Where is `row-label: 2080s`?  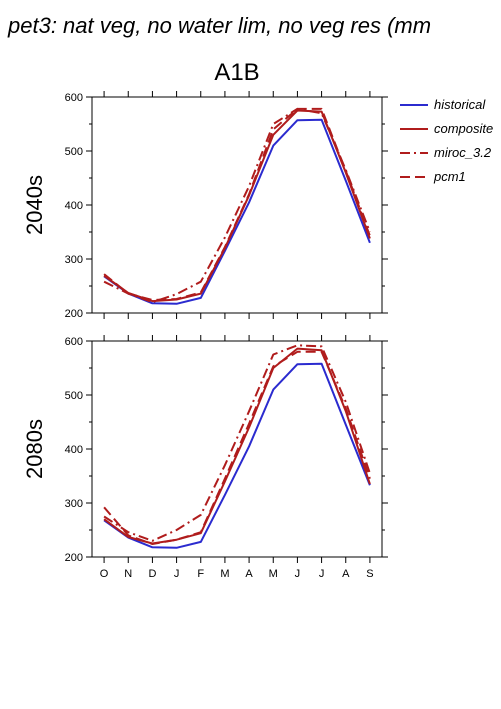 row-label: 2080s is located at coordinates (34, 449).